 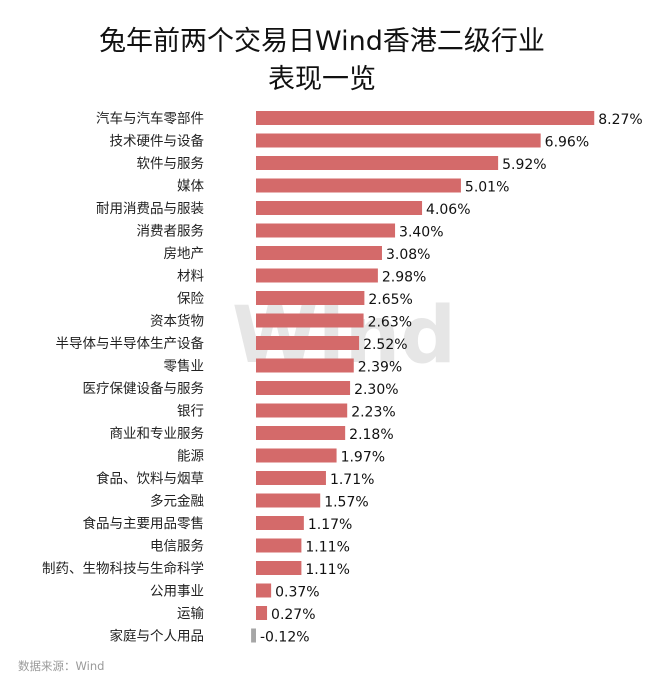 I want to click on value-label: 2.39%, so click(x=380, y=368).